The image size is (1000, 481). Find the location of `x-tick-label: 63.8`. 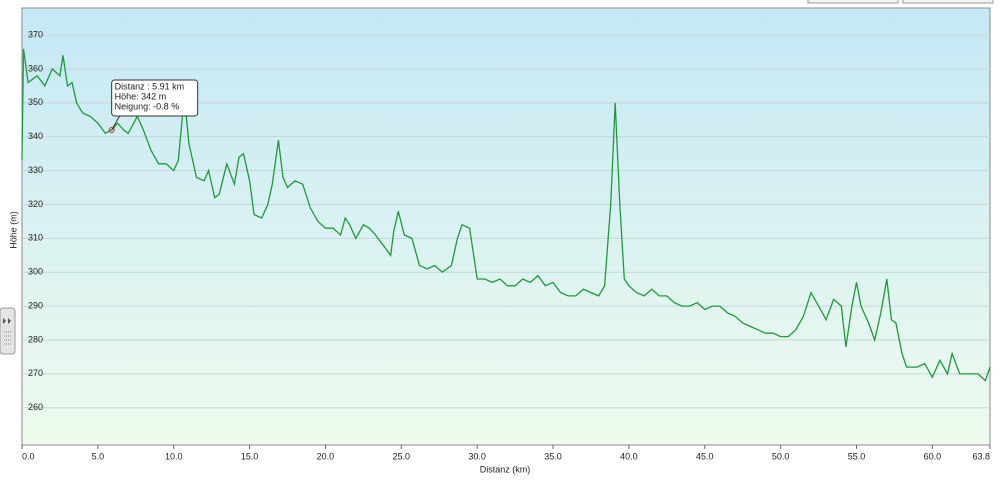

x-tick-label: 63.8 is located at coordinates (981, 456).